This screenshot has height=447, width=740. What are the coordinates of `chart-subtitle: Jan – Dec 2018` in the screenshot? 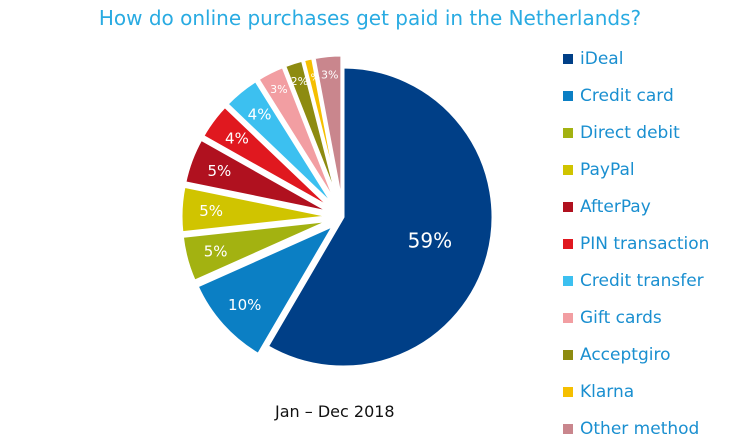 It's located at (335, 411).